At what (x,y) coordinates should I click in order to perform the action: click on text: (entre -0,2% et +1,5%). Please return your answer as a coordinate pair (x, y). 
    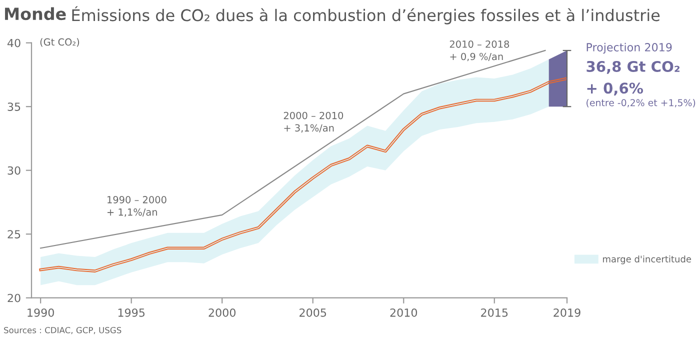
    Looking at the image, I should click on (641, 103).